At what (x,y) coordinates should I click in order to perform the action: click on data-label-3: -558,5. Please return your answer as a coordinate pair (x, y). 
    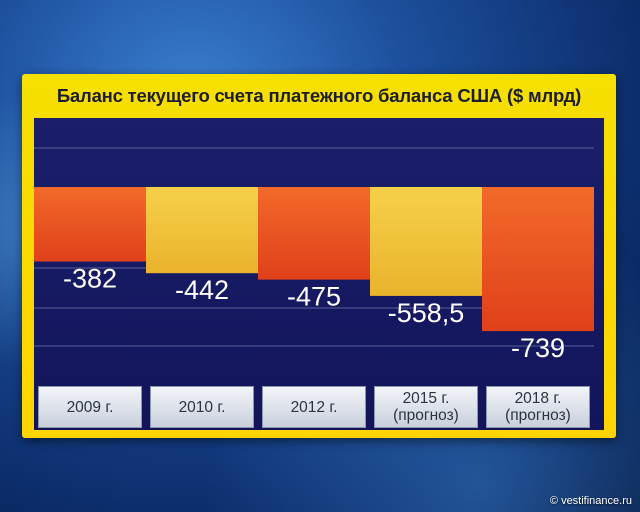
    Looking at the image, I should click on (426, 313).